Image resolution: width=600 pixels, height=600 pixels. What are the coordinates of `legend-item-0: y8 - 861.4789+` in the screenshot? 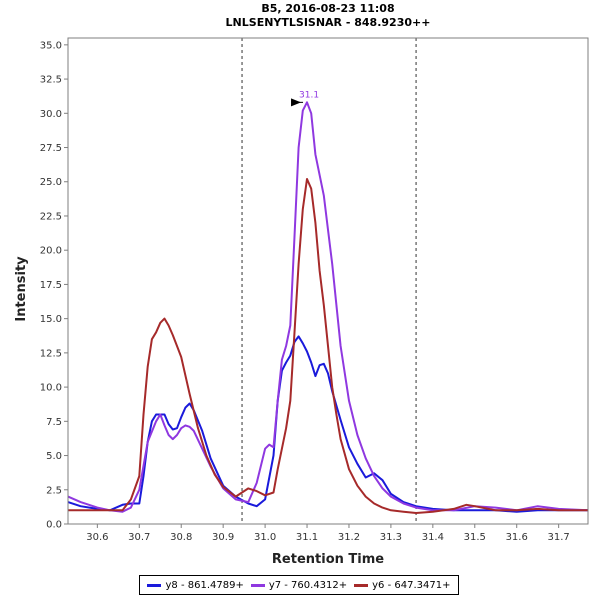 It's located at (195, 585).